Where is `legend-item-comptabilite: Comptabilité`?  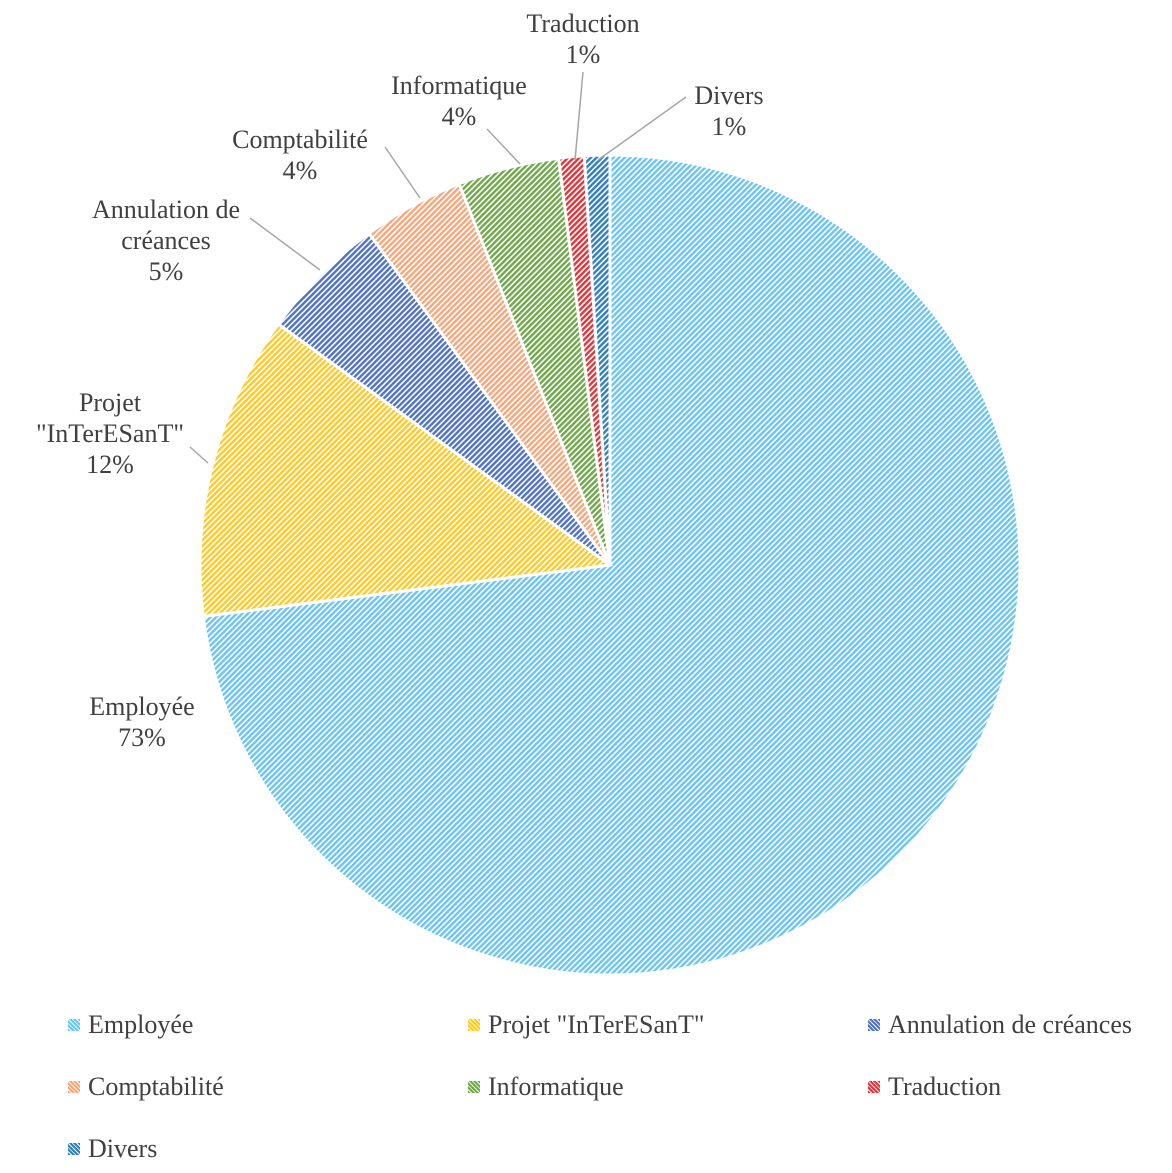
legend-item-comptabilite: Comptabilité is located at coordinates (146, 1087).